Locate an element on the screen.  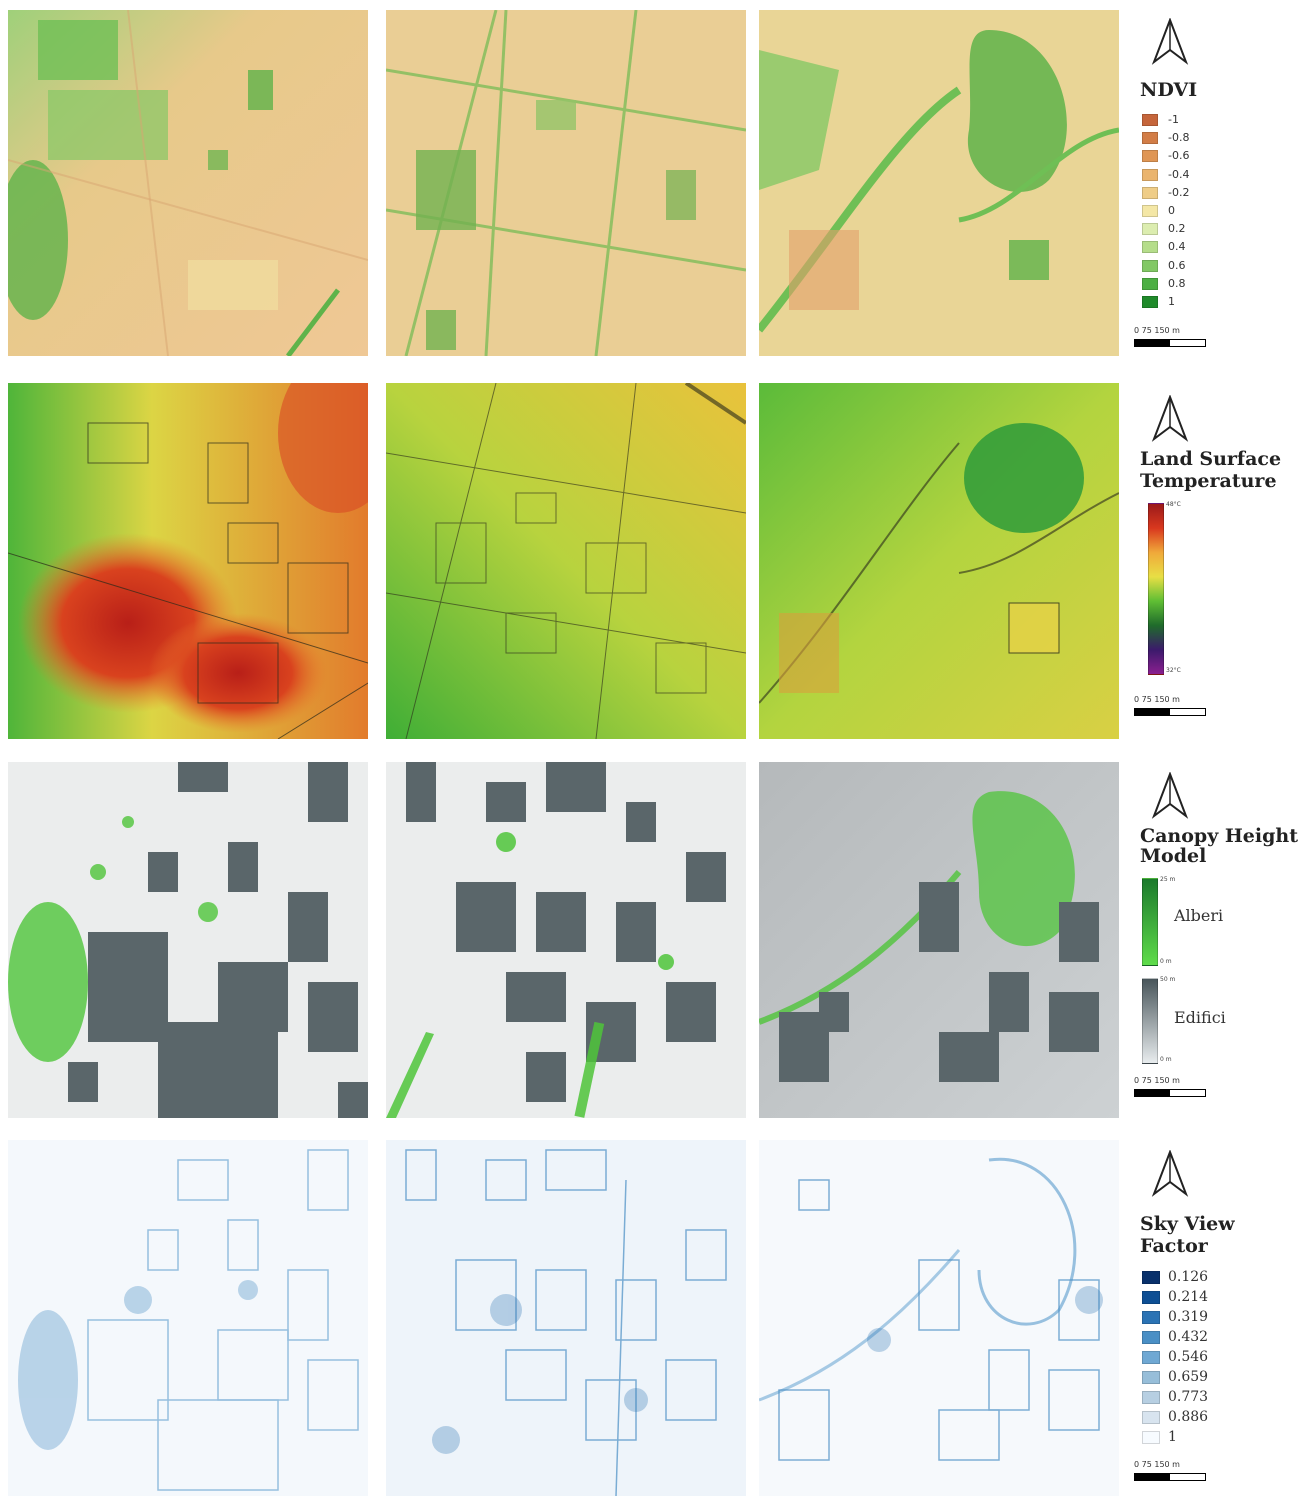
ndvi-legend-item: -0.4 is located at coordinates (1165, 174).